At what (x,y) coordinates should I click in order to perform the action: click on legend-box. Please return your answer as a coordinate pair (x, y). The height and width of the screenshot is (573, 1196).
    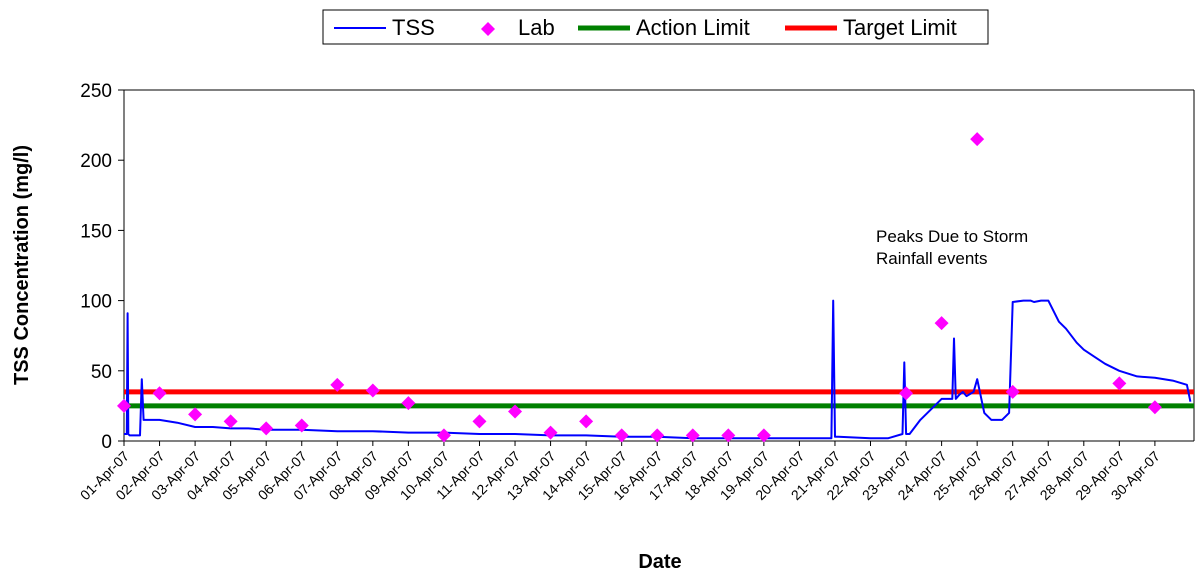
    Looking at the image, I should click on (655, 27).